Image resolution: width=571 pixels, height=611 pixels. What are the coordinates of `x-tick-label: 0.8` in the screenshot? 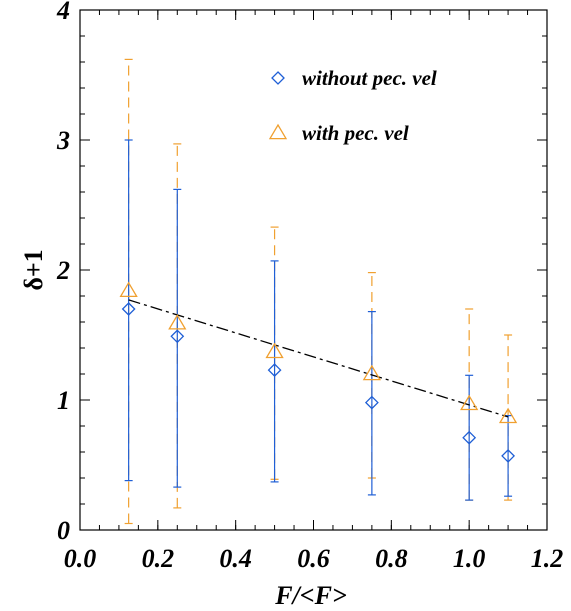 It's located at (391, 558).